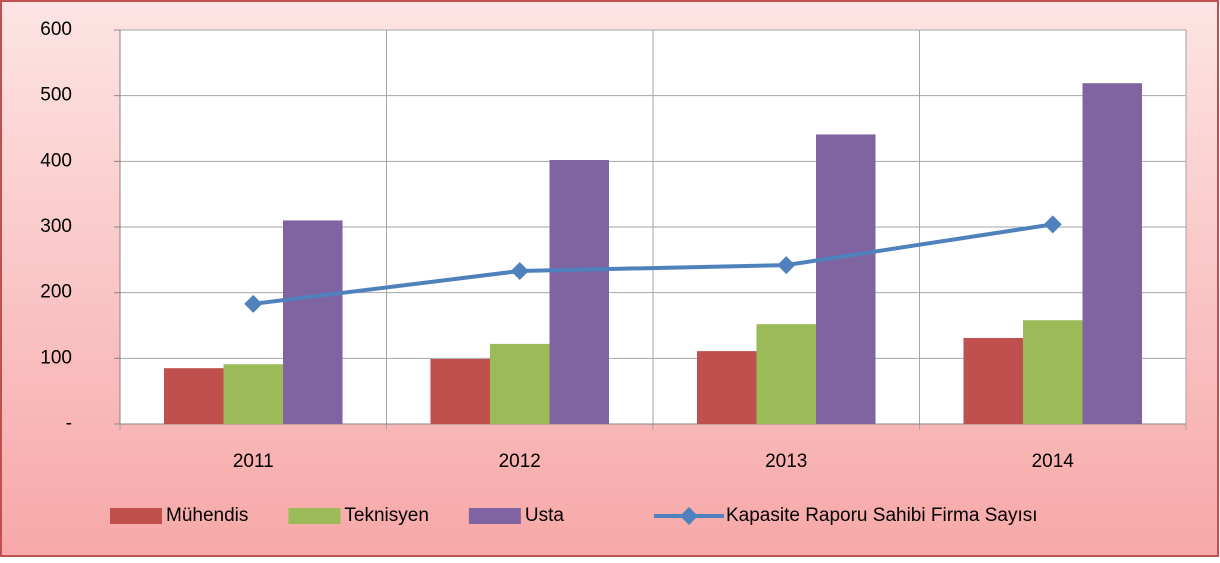 Image resolution: width=1220 pixels, height=563 pixels. Describe the element at coordinates (386, 515) in the screenshot. I see `legend-label: Teknisyen` at that location.